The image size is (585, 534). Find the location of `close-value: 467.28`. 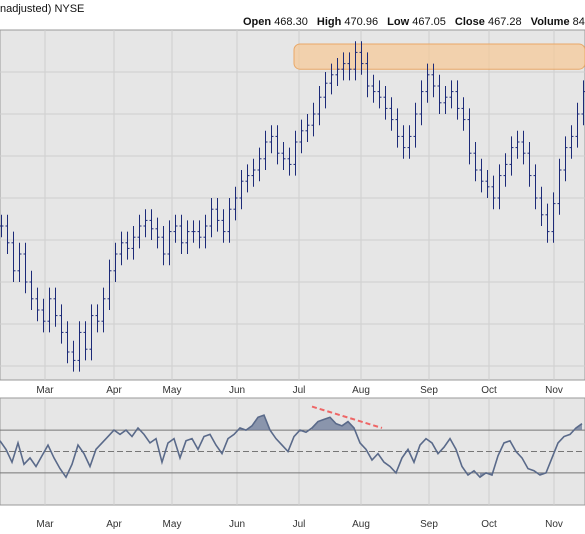

close-value: 467.28 is located at coordinates (504, 22).